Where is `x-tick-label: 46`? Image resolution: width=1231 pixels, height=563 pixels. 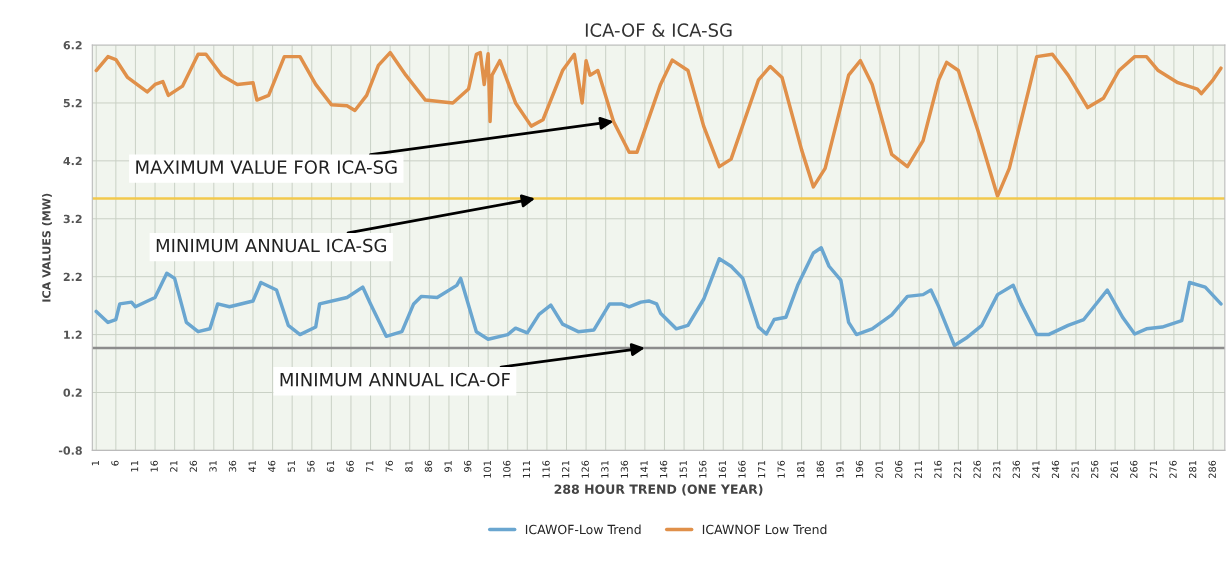 x-tick-label: 46 is located at coordinates (272, 466).